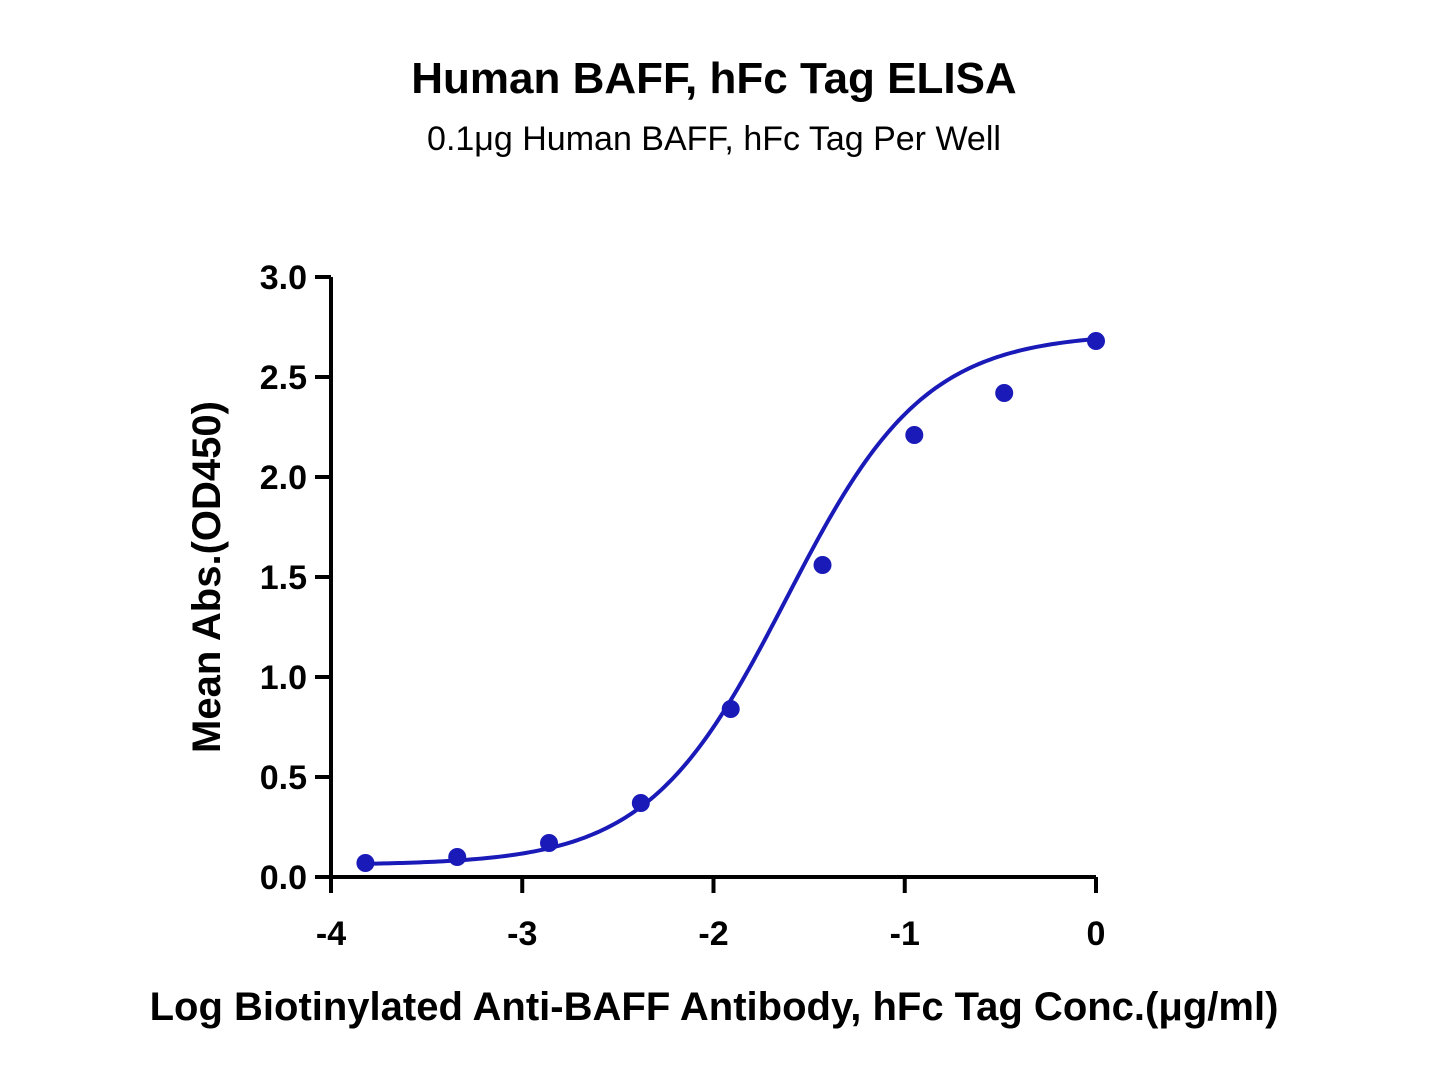 The height and width of the screenshot is (1076, 1429). Describe the element at coordinates (207, 577) in the screenshot. I see `y-axis-label: Mean Abs.(OD450)` at that location.